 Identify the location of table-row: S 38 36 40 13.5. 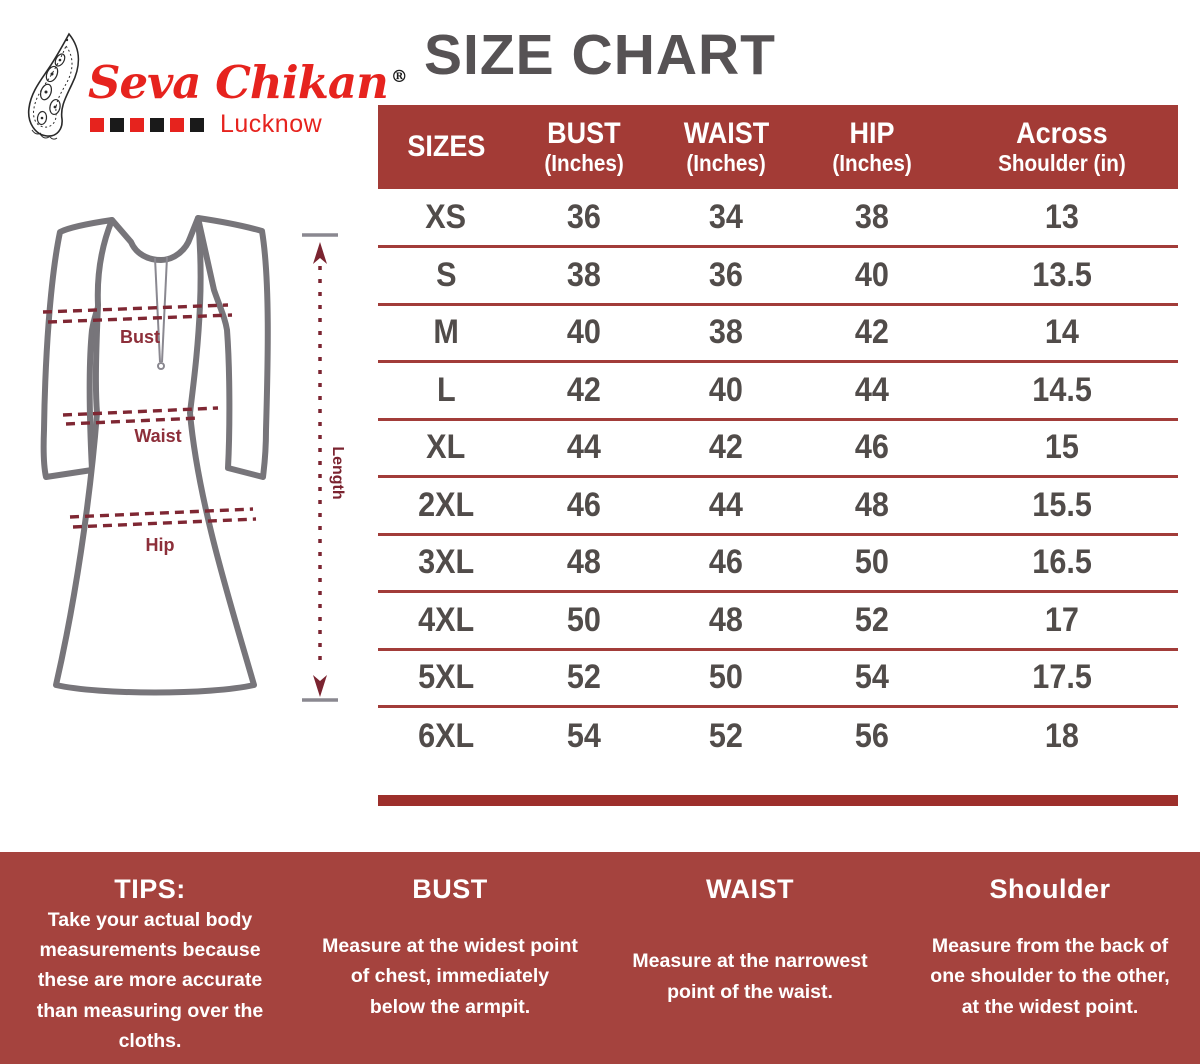
(778, 275).